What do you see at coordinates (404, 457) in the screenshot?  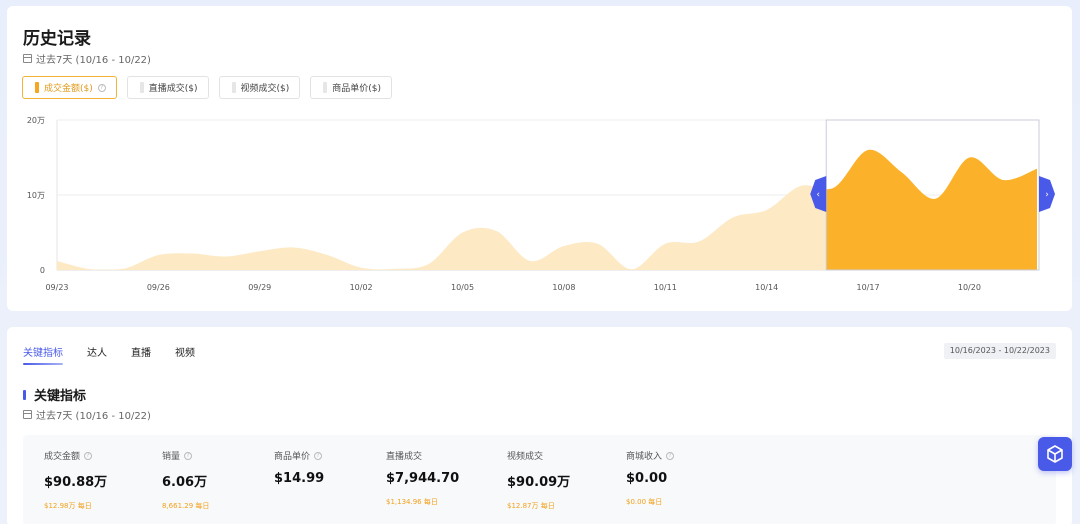 I see `metric-label: 直播成交` at bounding box center [404, 457].